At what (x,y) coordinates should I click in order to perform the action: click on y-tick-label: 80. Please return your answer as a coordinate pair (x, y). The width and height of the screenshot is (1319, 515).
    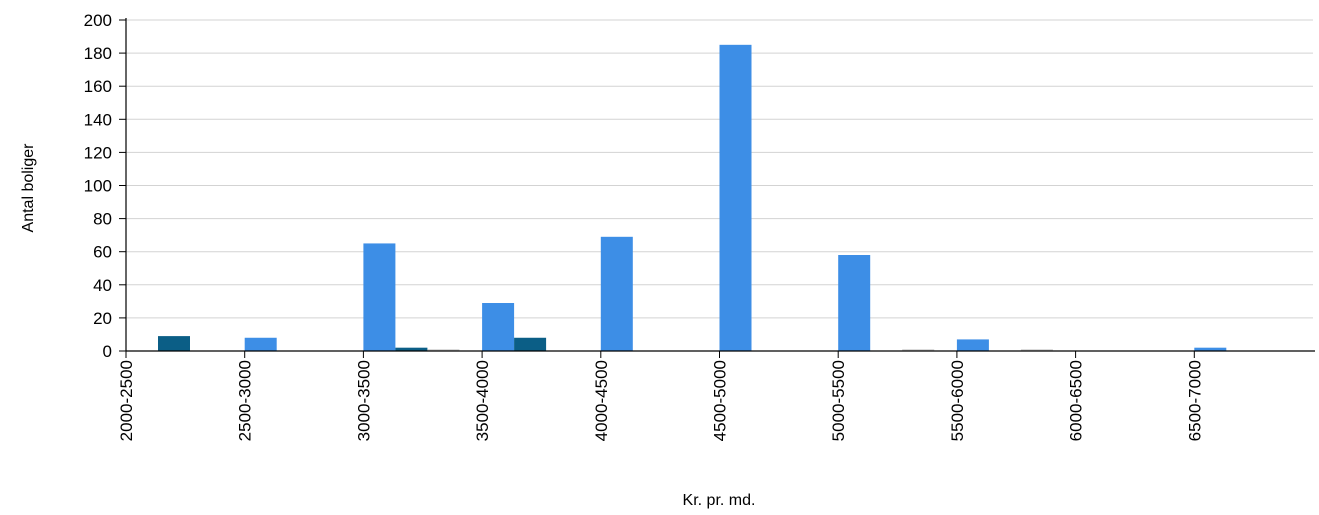
    Looking at the image, I should click on (102, 219).